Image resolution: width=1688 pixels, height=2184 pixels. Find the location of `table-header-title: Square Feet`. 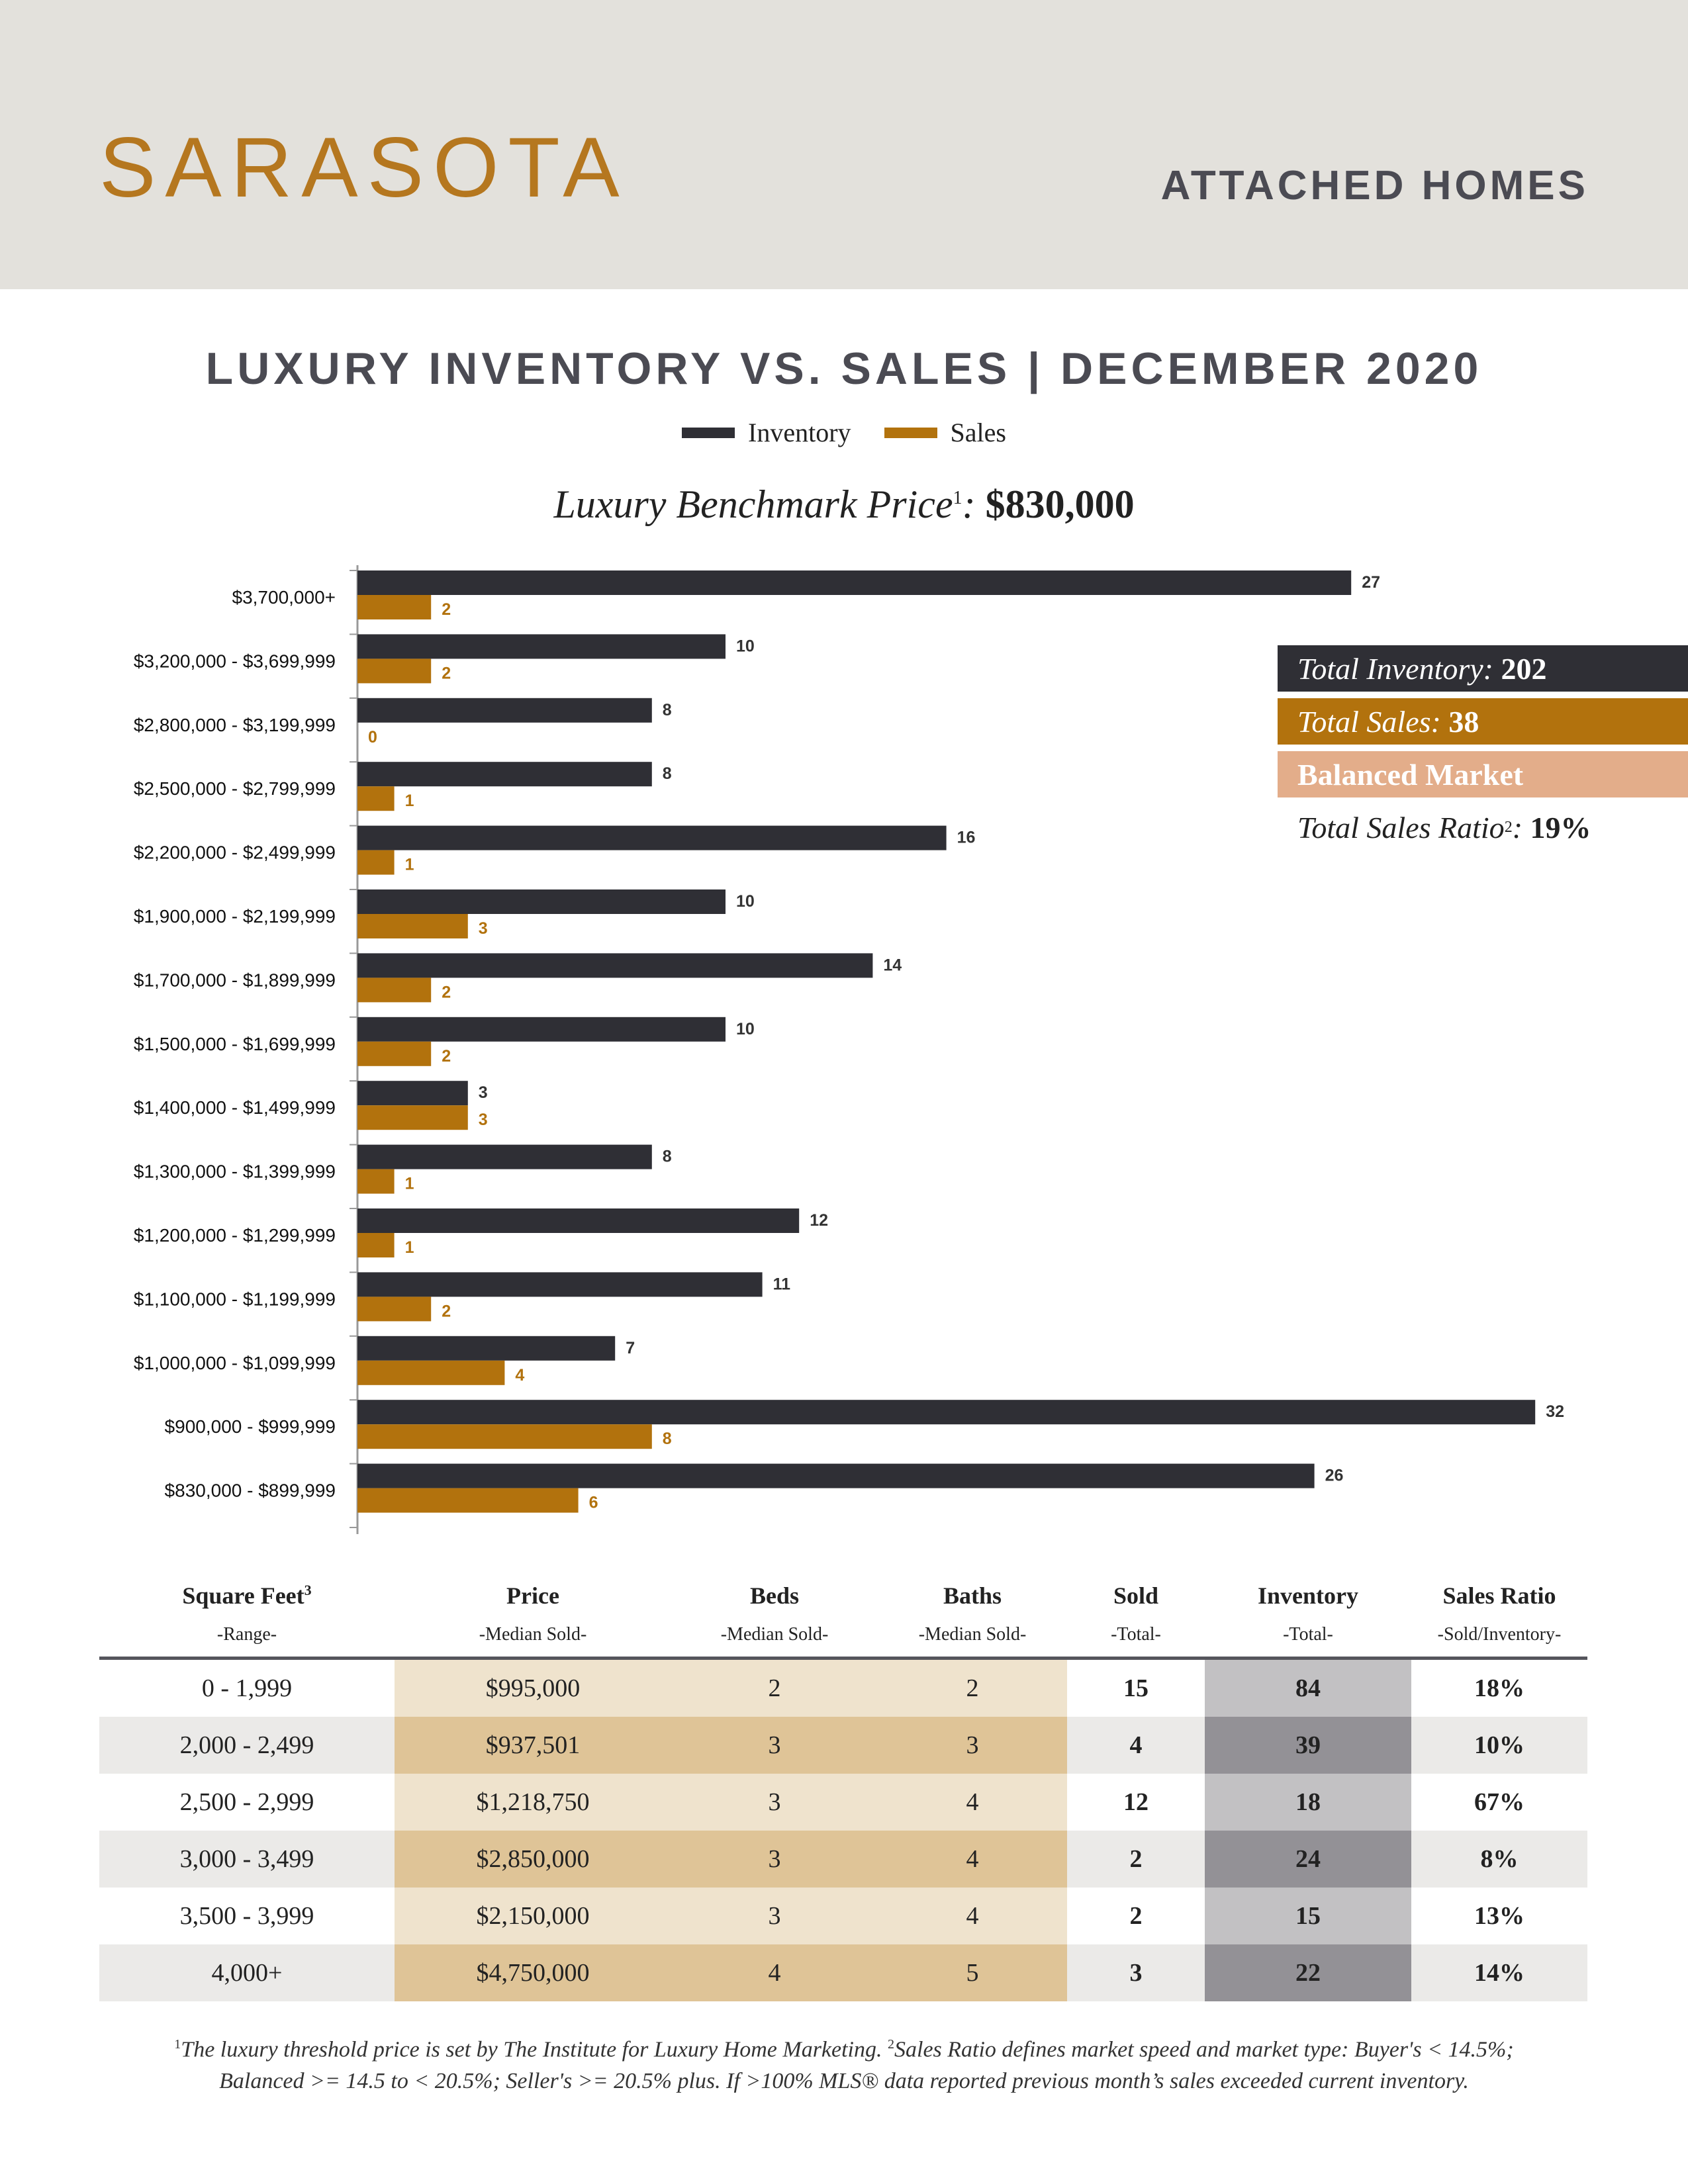

table-header-title: Square Feet is located at coordinates (243, 1595).